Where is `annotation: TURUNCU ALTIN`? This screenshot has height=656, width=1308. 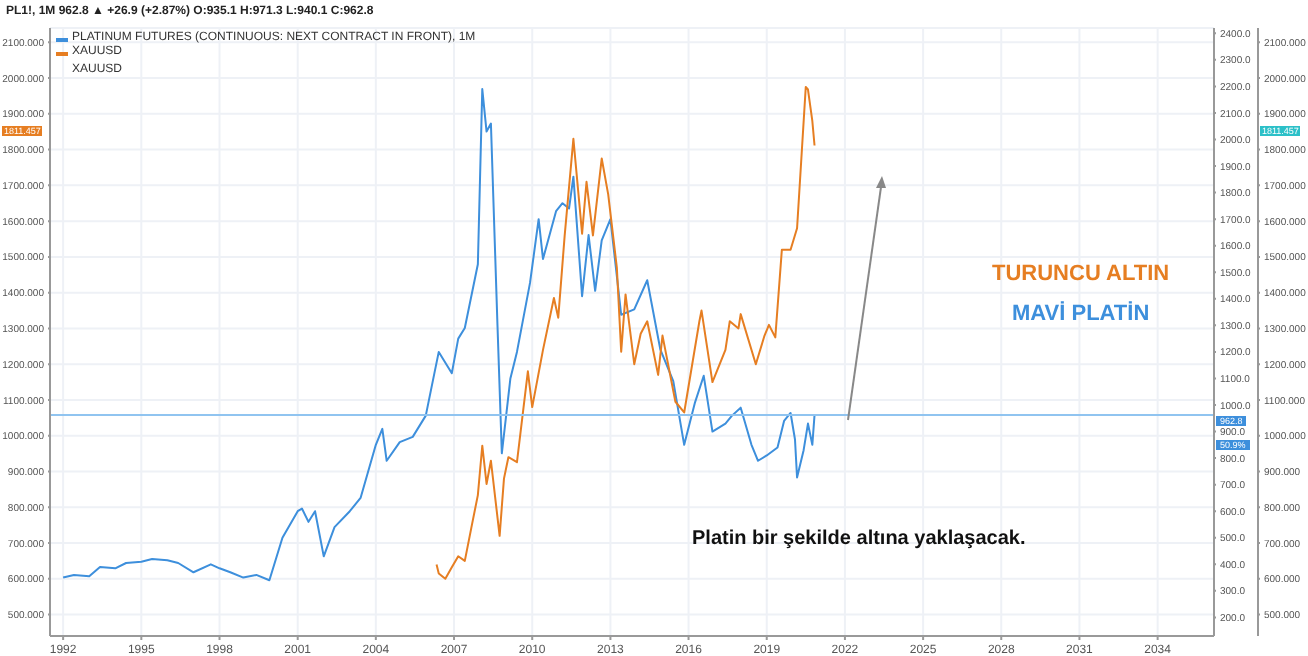 annotation: TURUNCU ALTIN is located at coordinates (1081, 274).